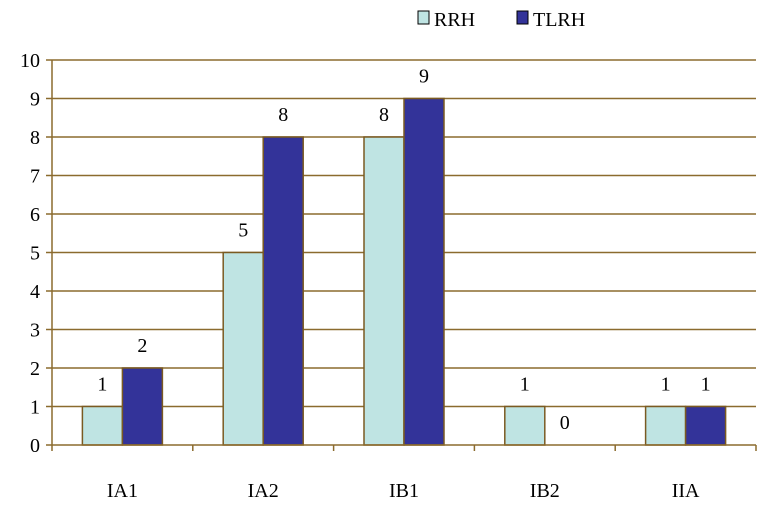 Image resolution: width=769 pixels, height=510 pixels. Describe the element at coordinates (283, 115) in the screenshot. I see `data-label-tlrh-ia2: 8` at that location.